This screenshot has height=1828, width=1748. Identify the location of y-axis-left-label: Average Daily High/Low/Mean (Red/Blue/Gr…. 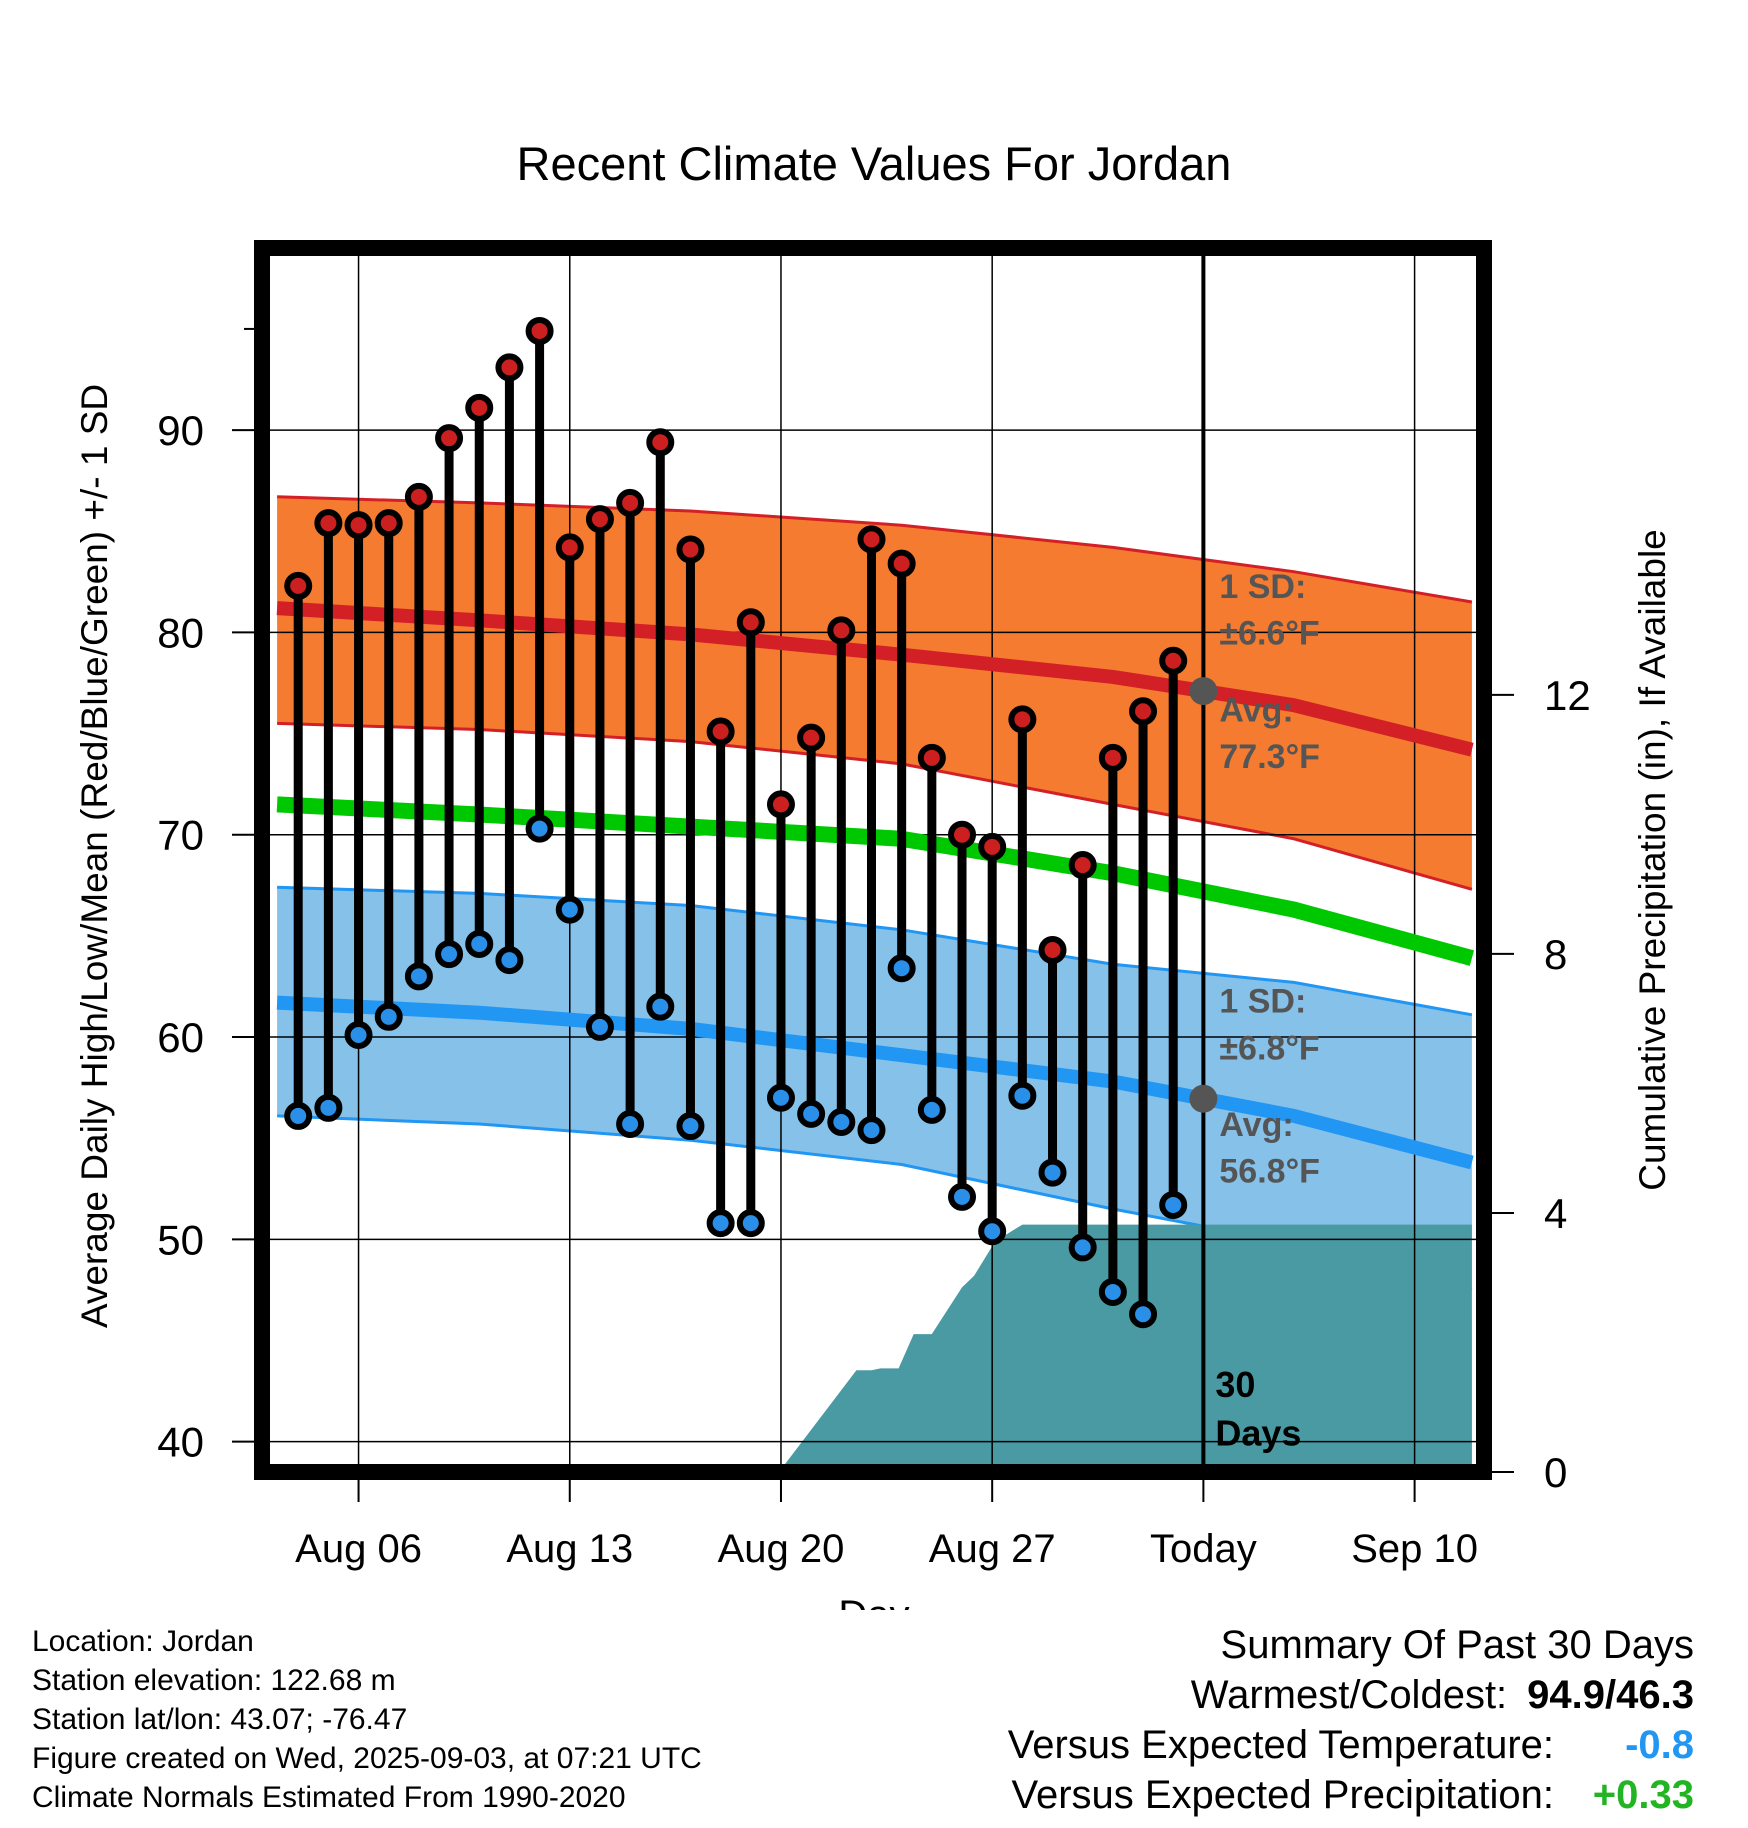
(94, 856).